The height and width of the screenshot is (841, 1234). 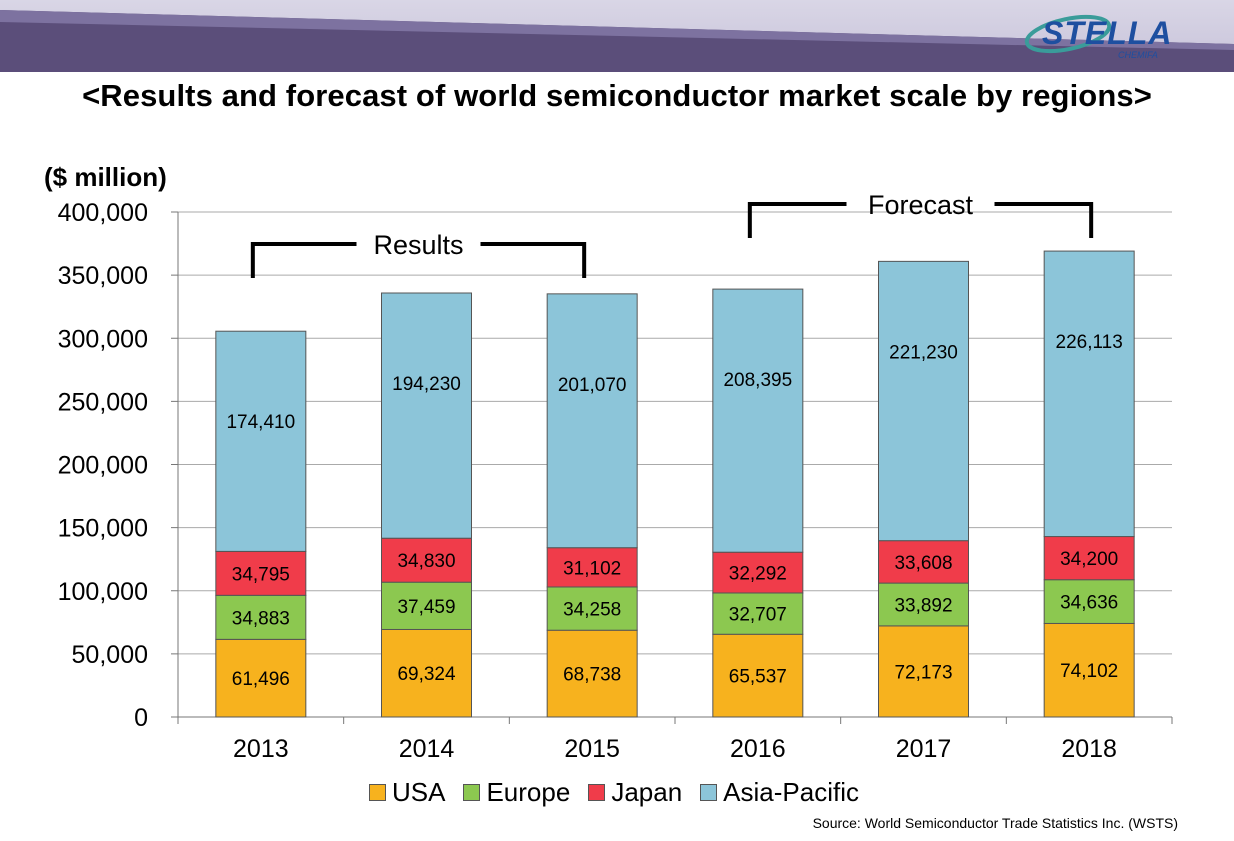 What do you see at coordinates (924, 749) in the screenshot?
I see `x-tick-label: 2017` at bounding box center [924, 749].